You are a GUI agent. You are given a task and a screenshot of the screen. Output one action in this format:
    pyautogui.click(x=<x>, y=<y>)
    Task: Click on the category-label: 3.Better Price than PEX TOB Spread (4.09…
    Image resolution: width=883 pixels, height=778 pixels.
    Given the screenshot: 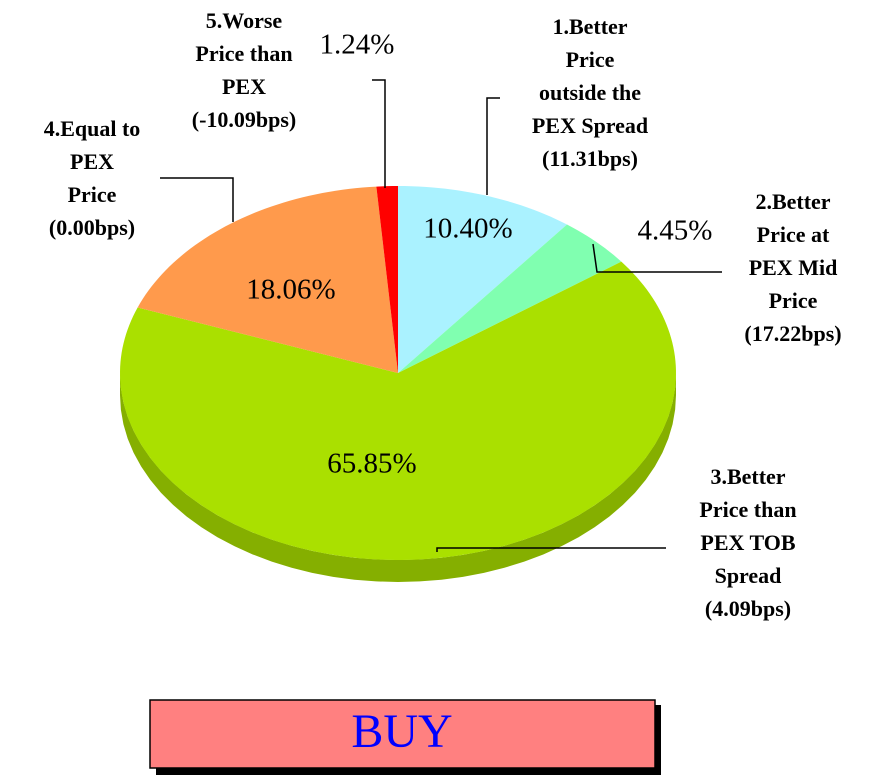 What is the action you would take?
    pyautogui.click(x=748, y=542)
    